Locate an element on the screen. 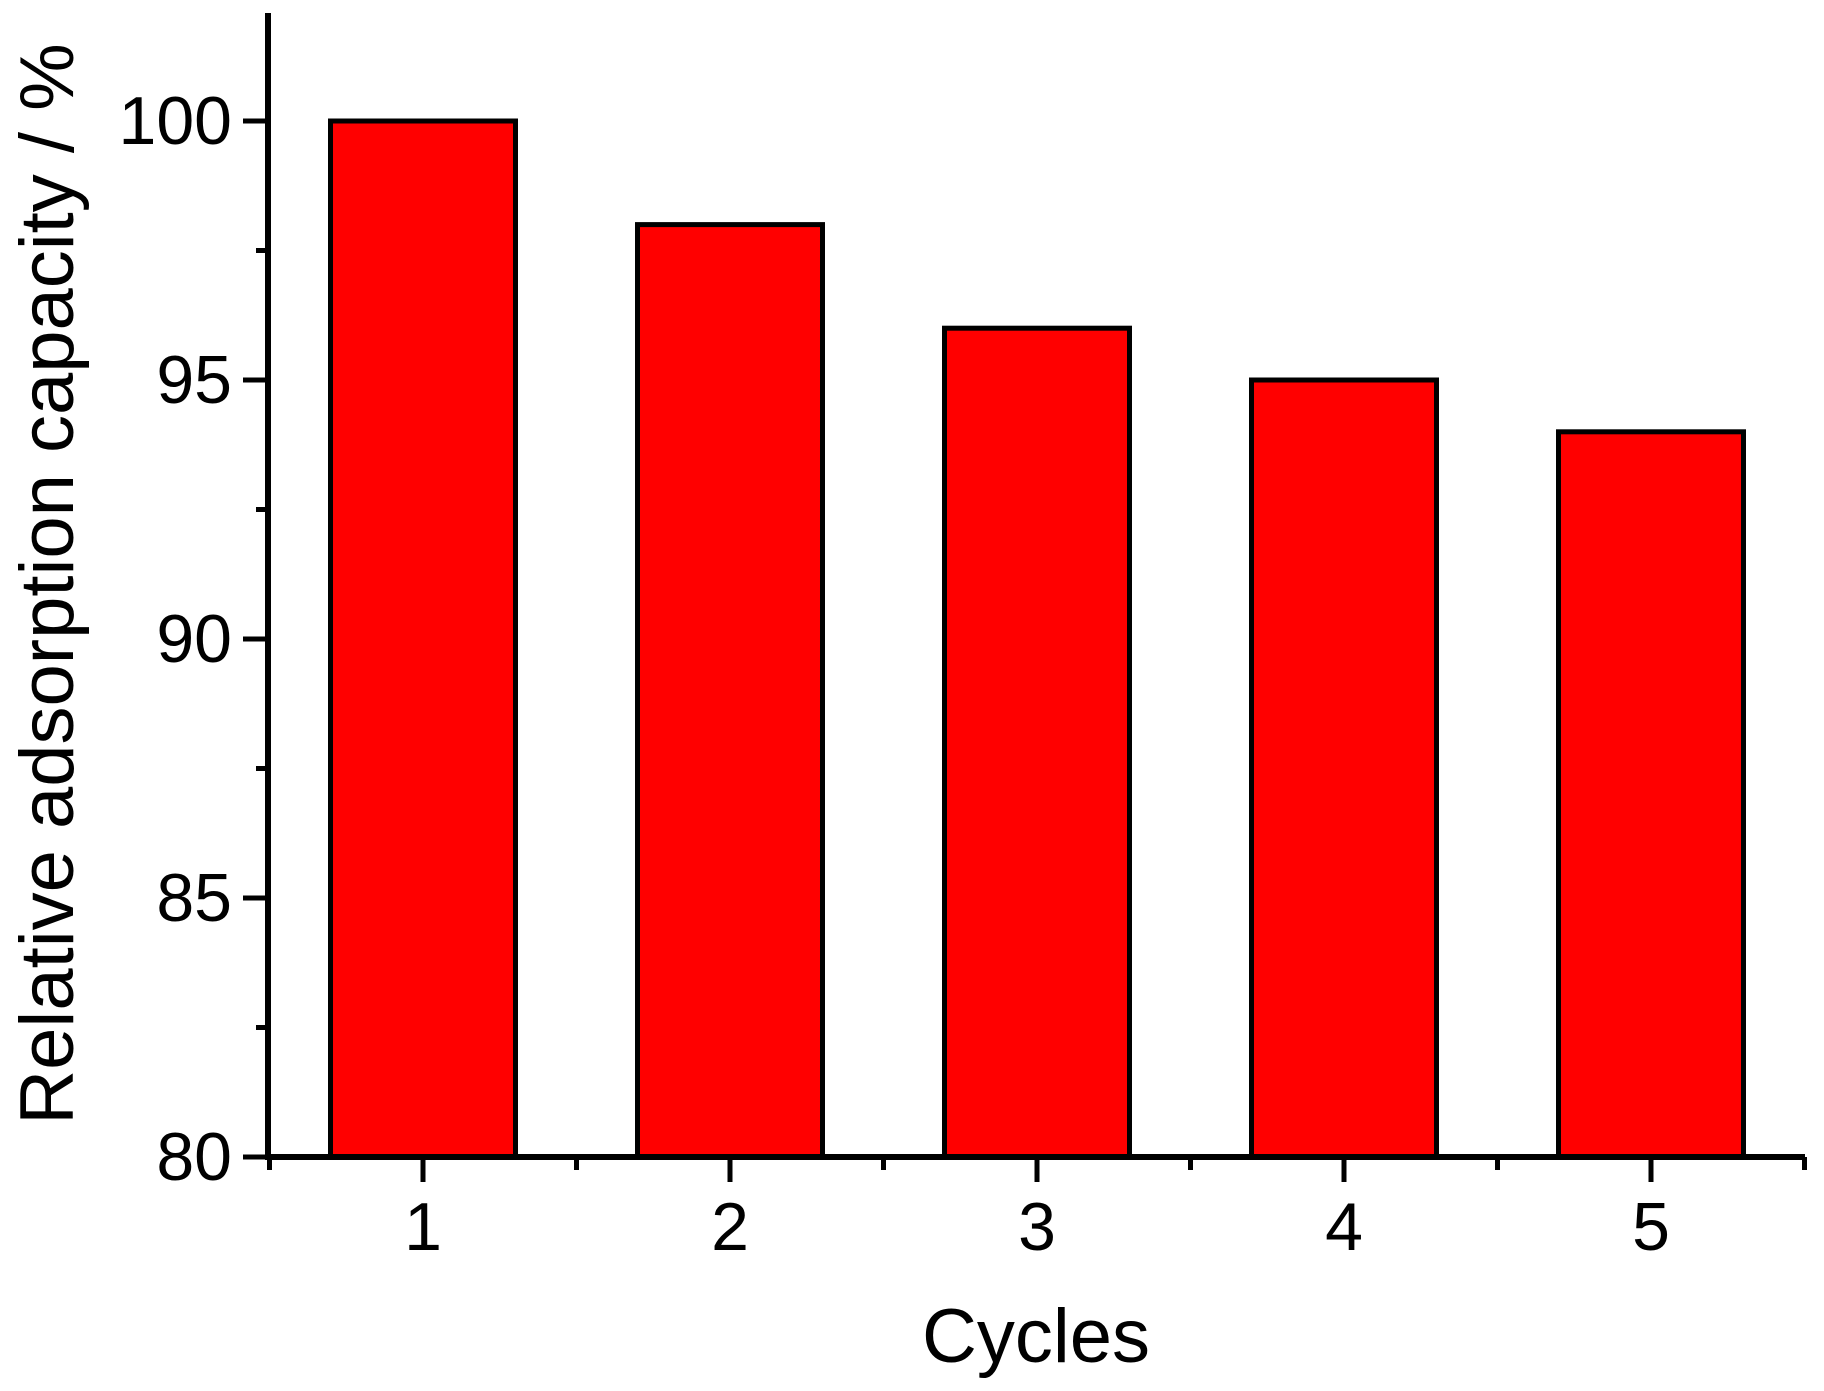  y-tick-label: 80 is located at coordinates (194, 1157).